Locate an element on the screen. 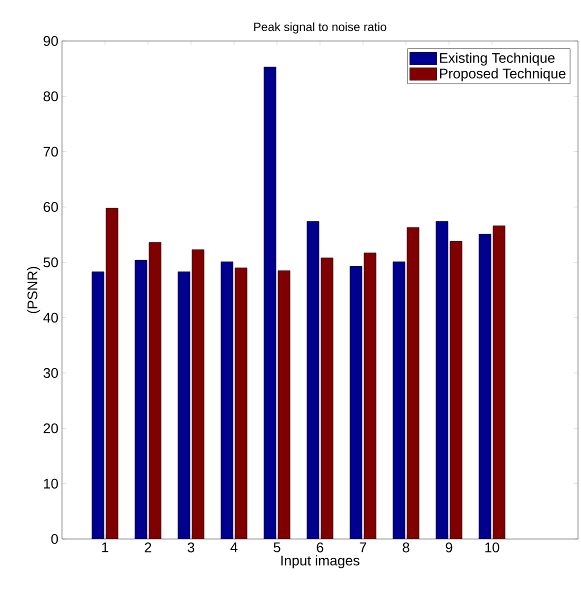 This screenshot has width=581, height=593. x-tick-label: 9 is located at coordinates (449, 547).